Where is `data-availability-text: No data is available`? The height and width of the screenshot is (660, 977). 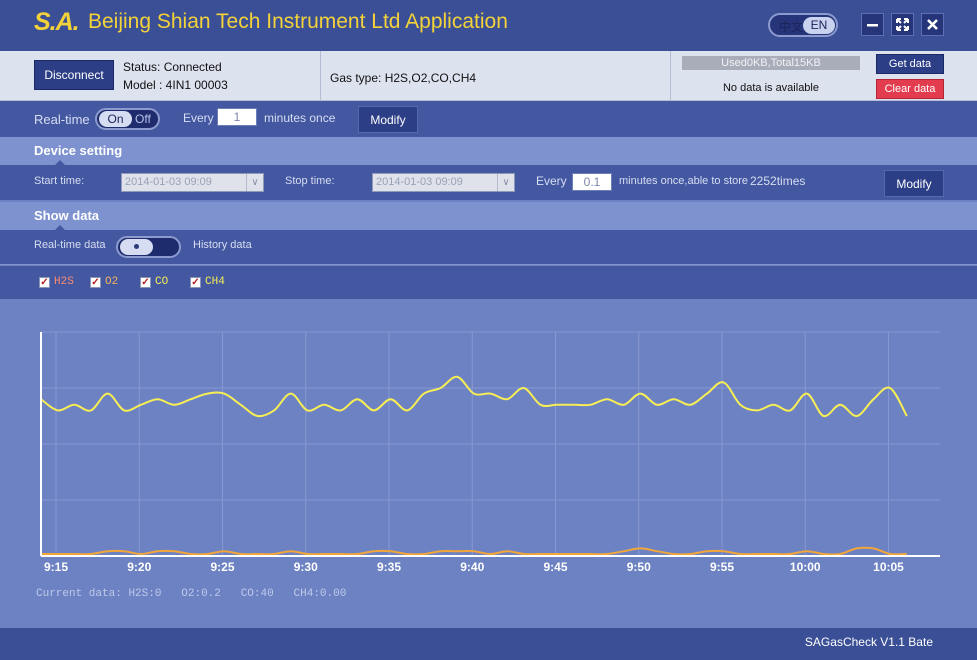 data-availability-text: No data is available is located at coordinates (770, 88).